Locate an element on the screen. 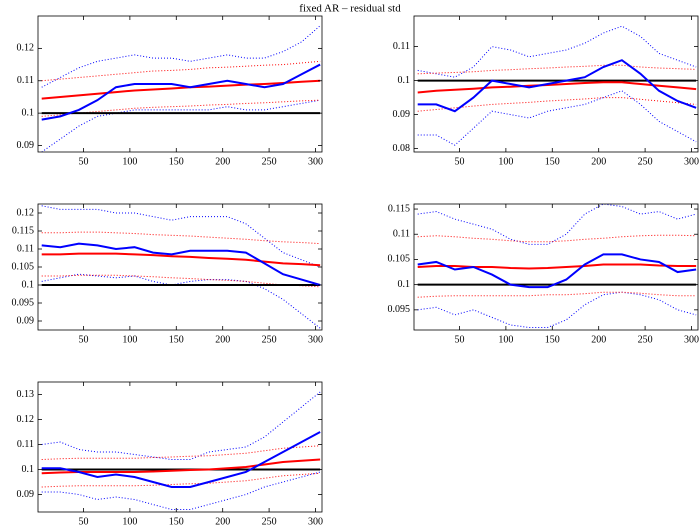 The height and width of the screenshot is (529, 699). axes: 50 100 150 200 250 300 0.08 0.09 0.1 0.11 is located at coordinates (546, 91).